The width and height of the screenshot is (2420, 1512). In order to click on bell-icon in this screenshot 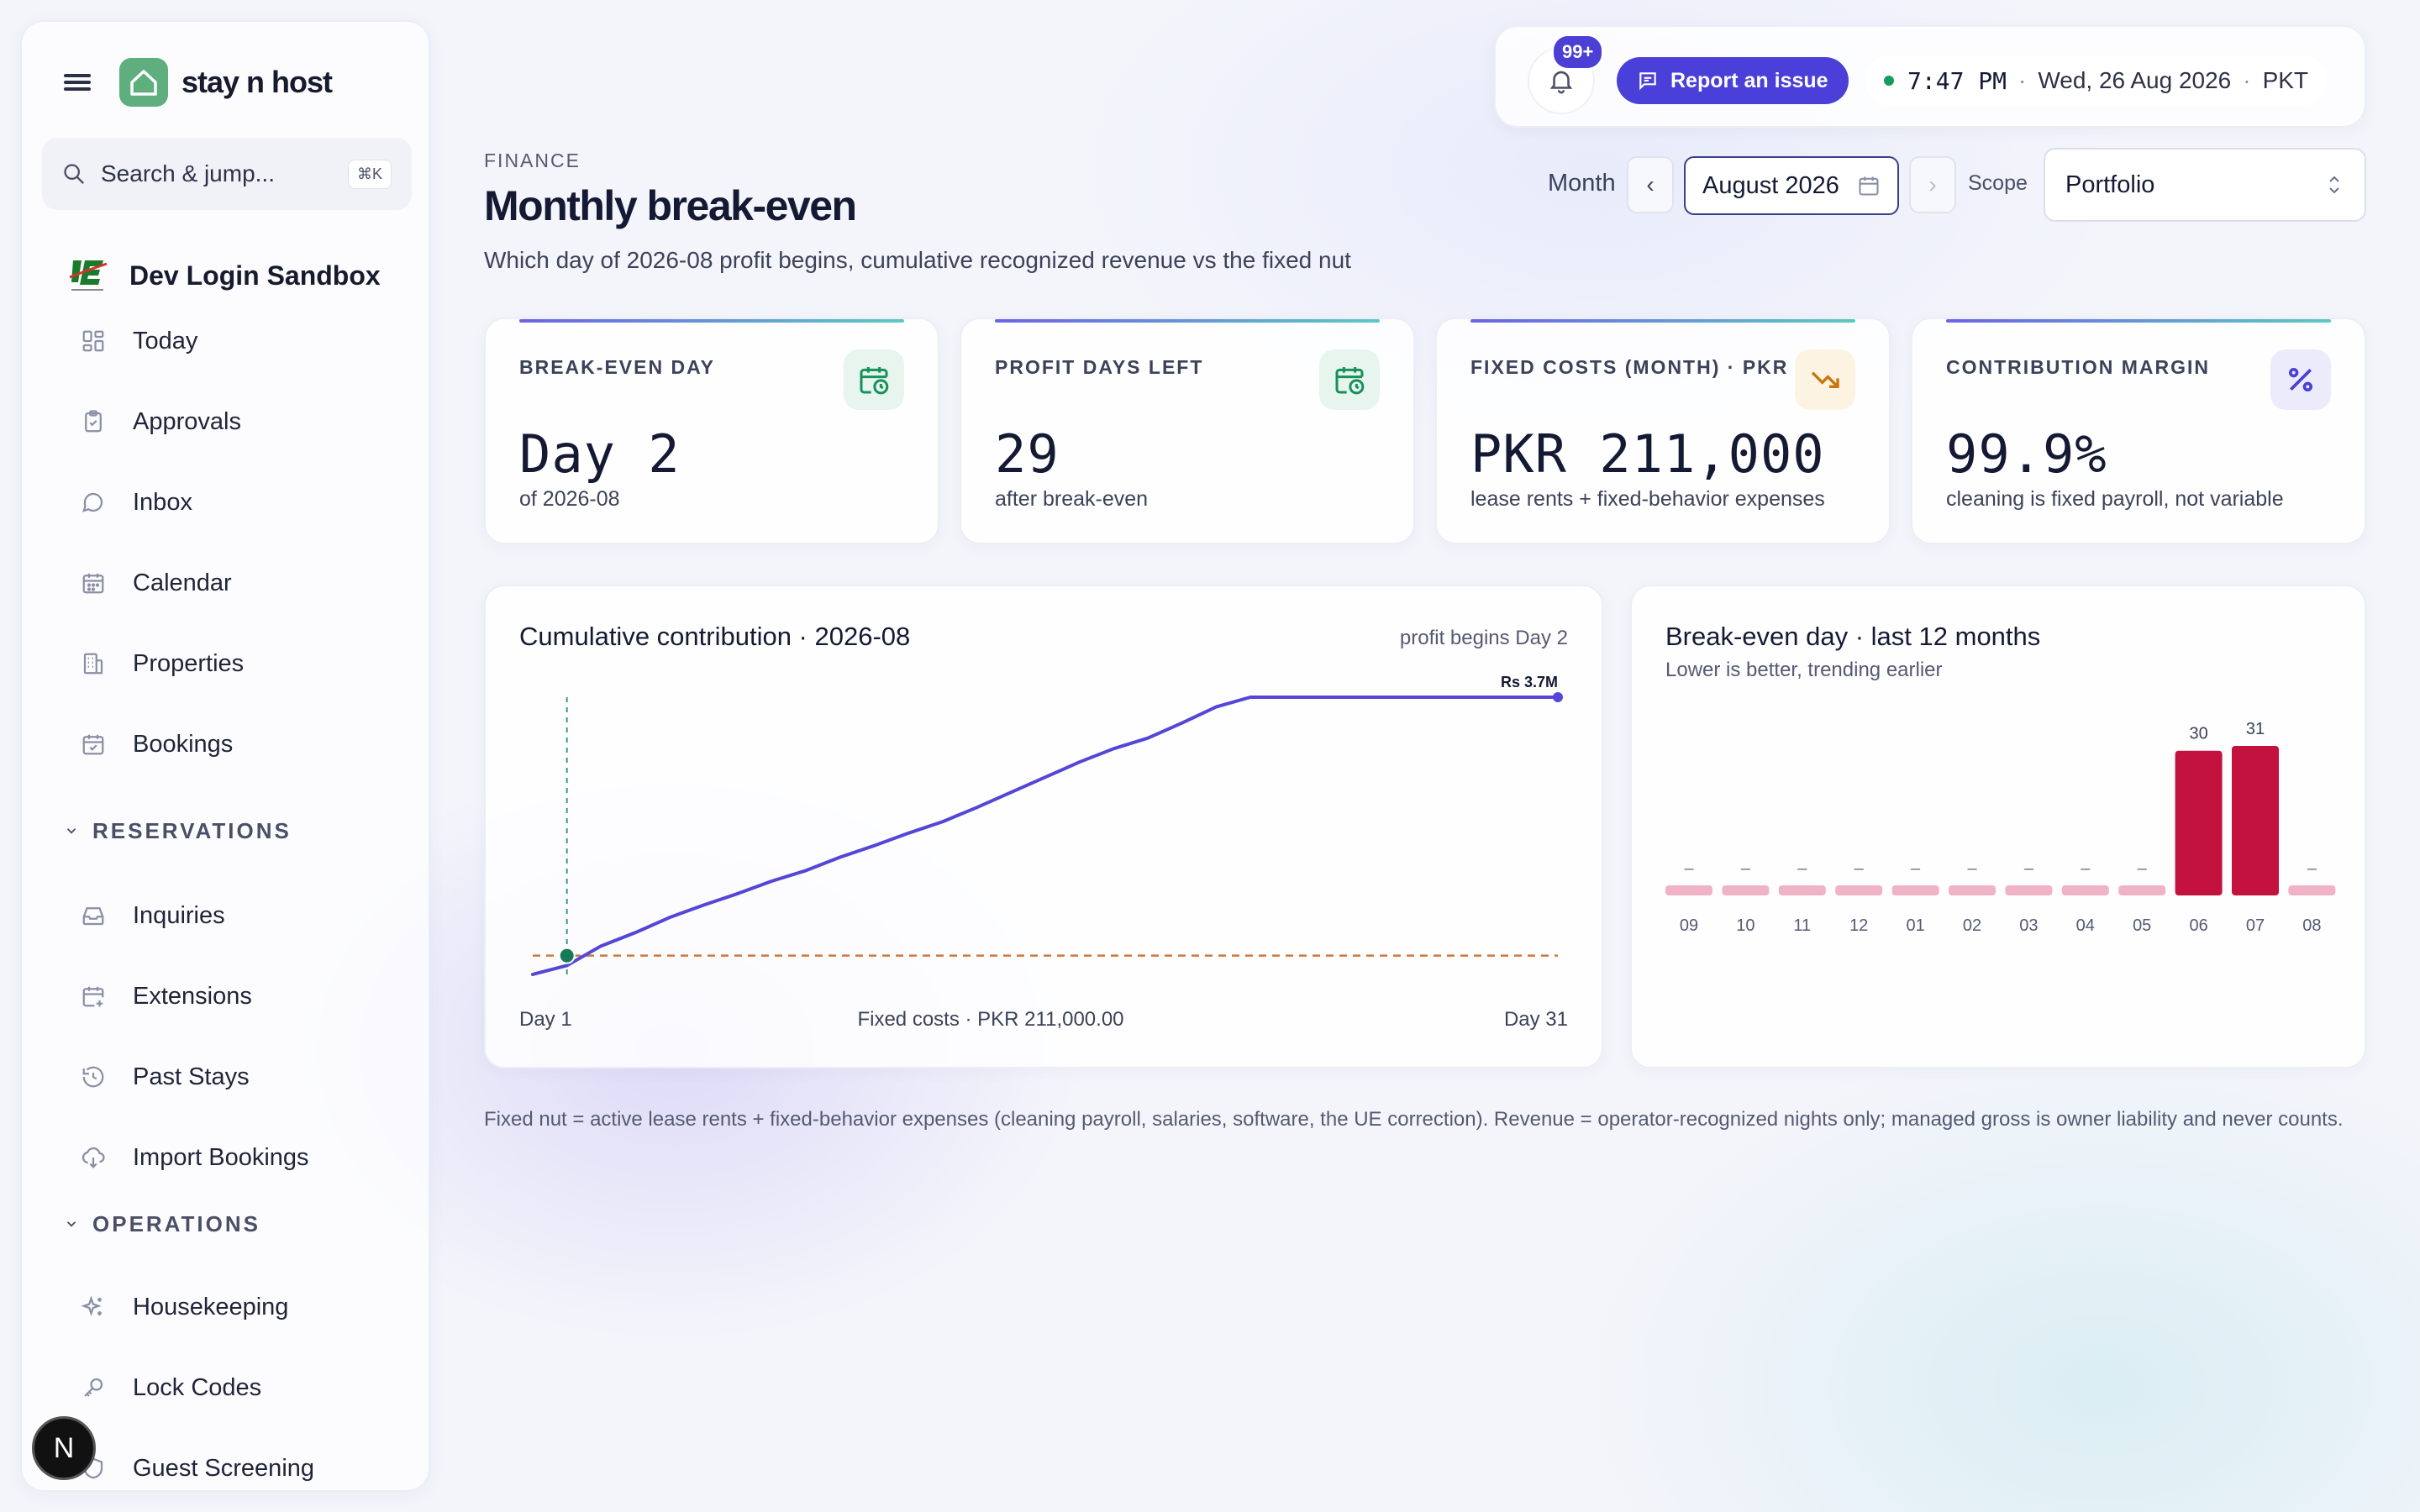, I will do `click(1561, 82)`.